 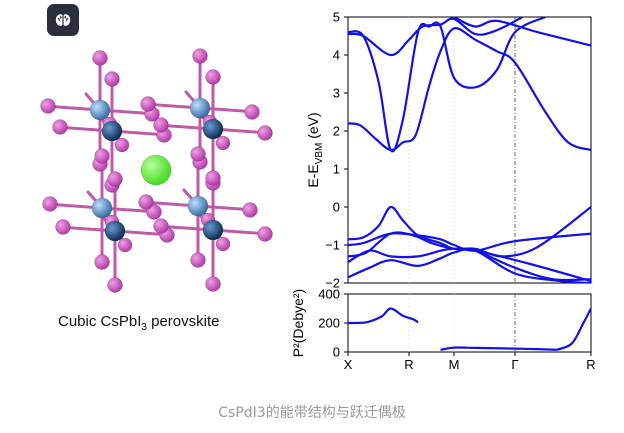 I want to click on dipole-chart: 400 200 0 X R M Γ R P²(Debye²), so click(x=443, y=330).